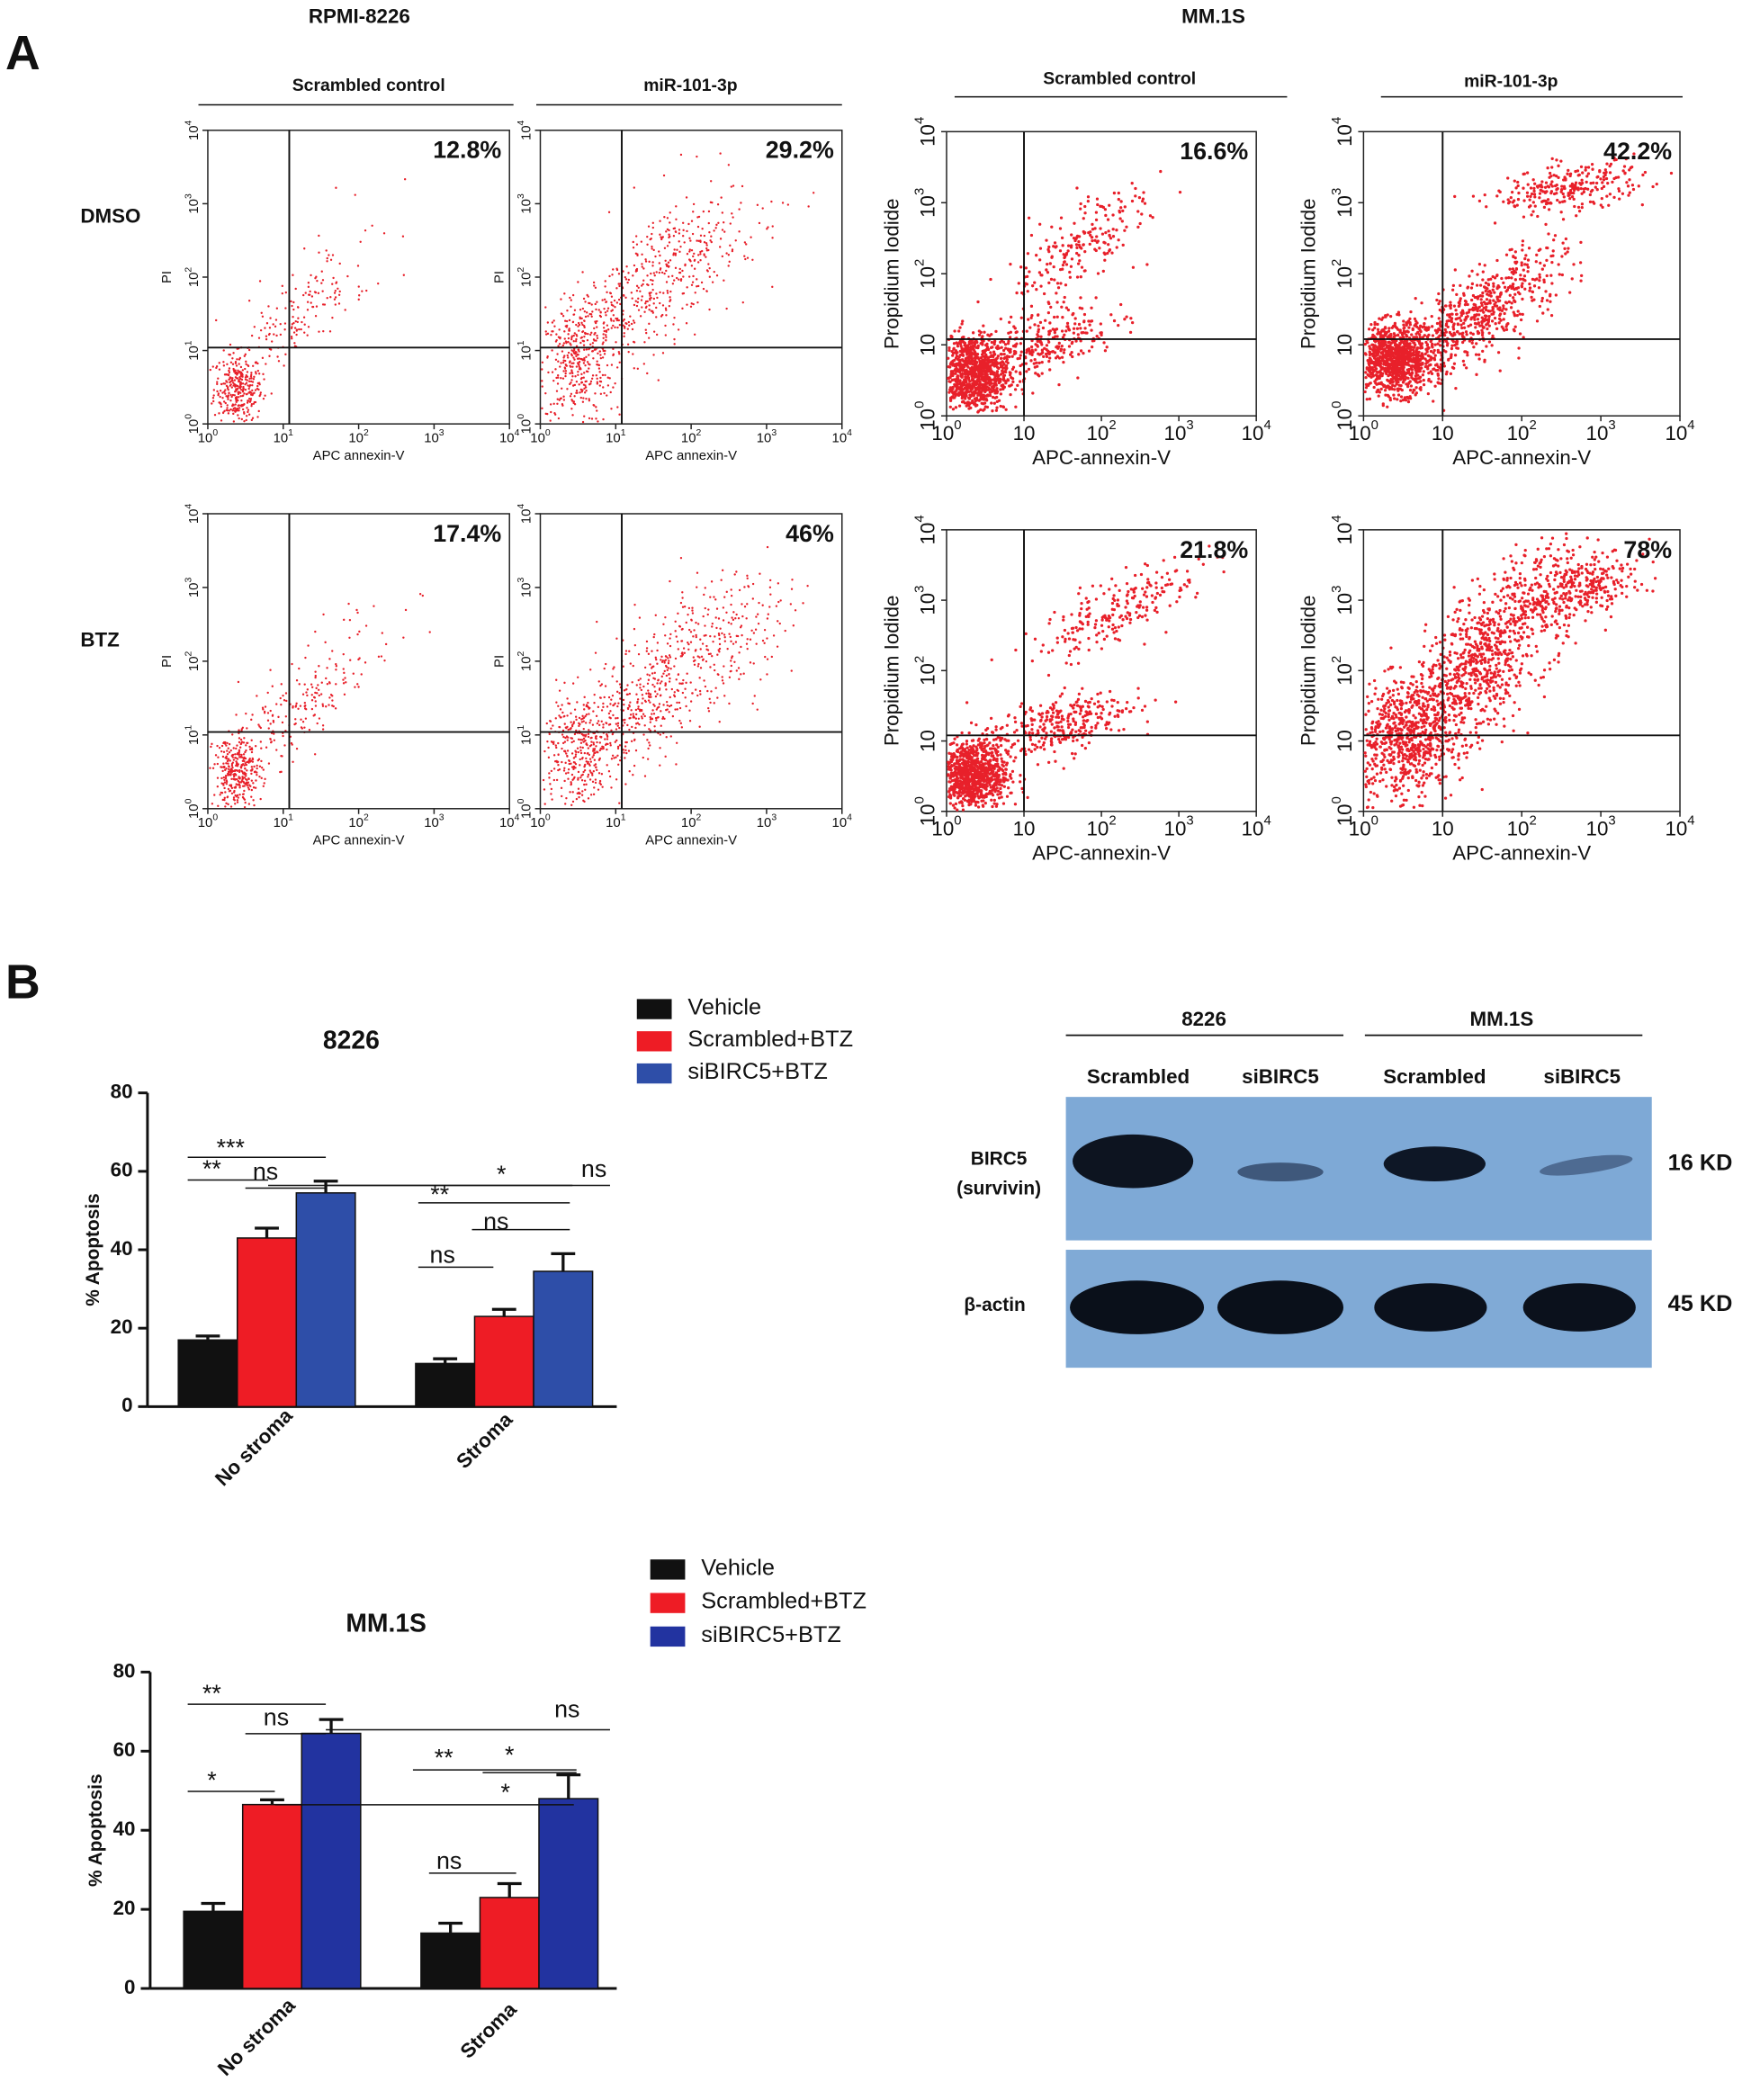  Describe the element at coordinates (1138, 1076) in the screenshot. I see `lane-label: Scrambled` at that location.